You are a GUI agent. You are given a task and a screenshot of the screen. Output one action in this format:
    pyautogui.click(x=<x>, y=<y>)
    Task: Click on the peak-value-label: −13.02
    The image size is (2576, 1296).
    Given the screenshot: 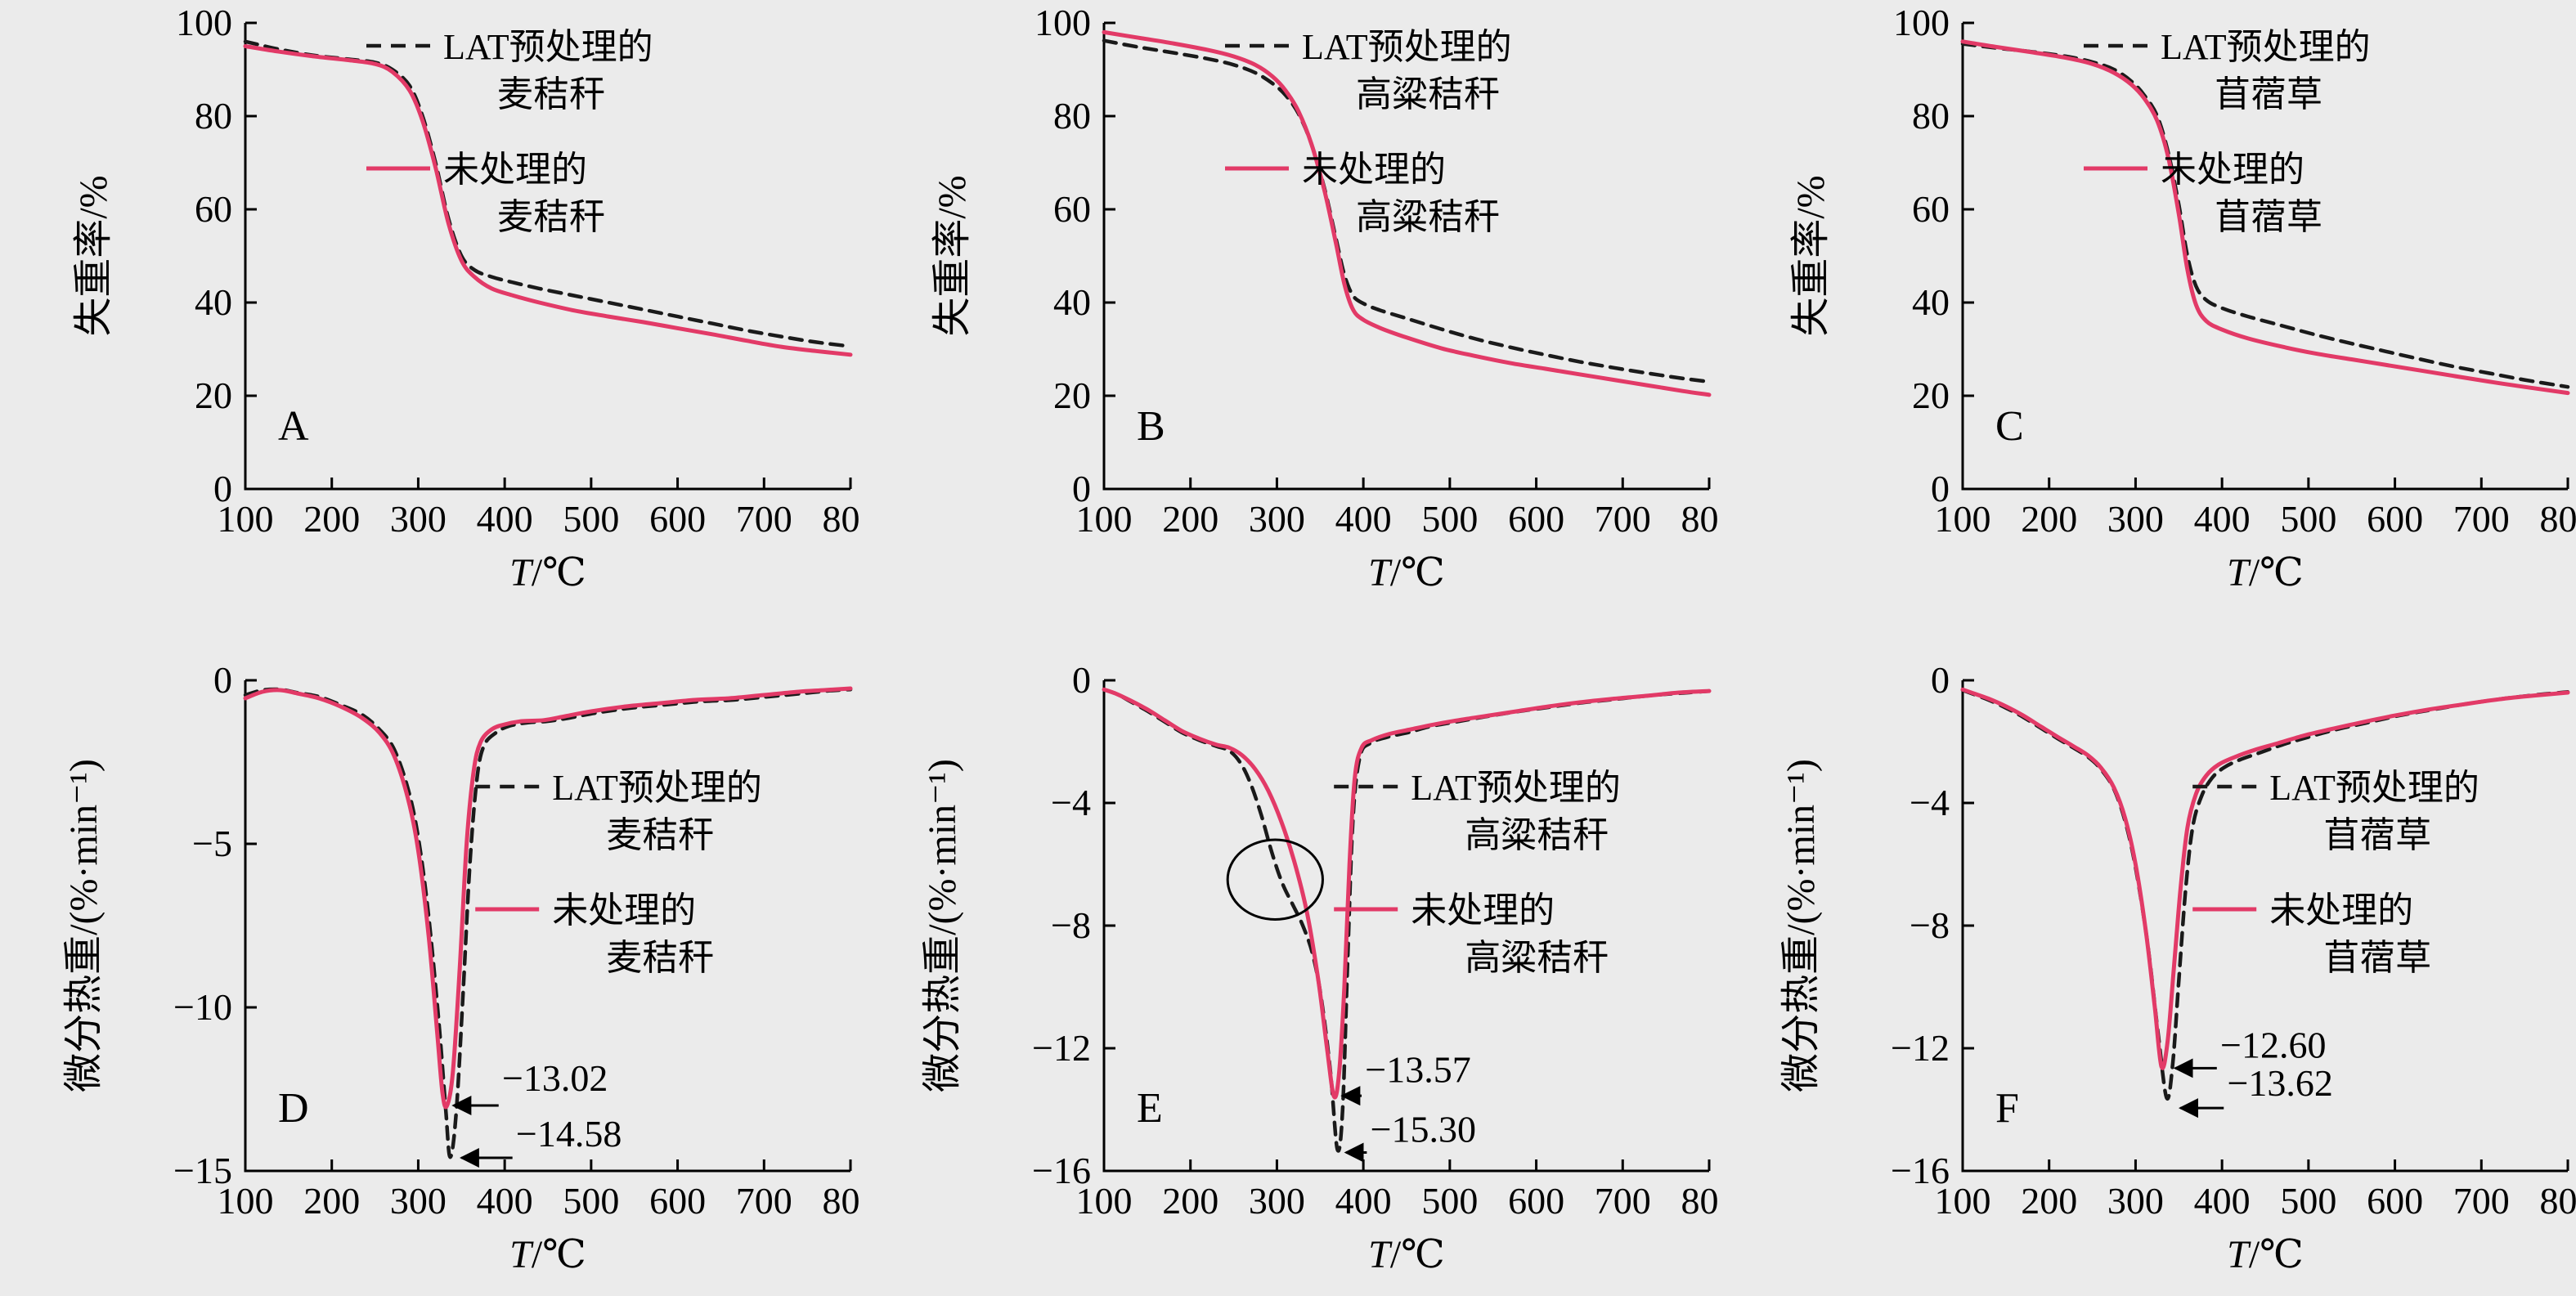 What is the action you would take?
    pyautogui.click(x=555, y=1078)
    